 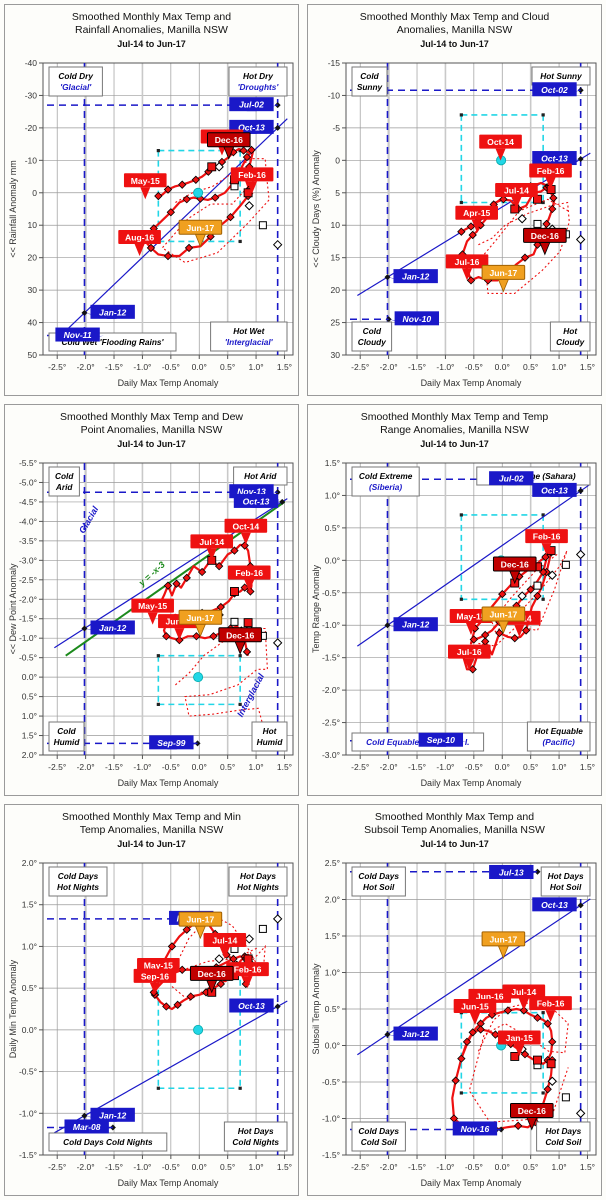 I want to click on svg-text: Jul-14, so click(x=516, y=191).